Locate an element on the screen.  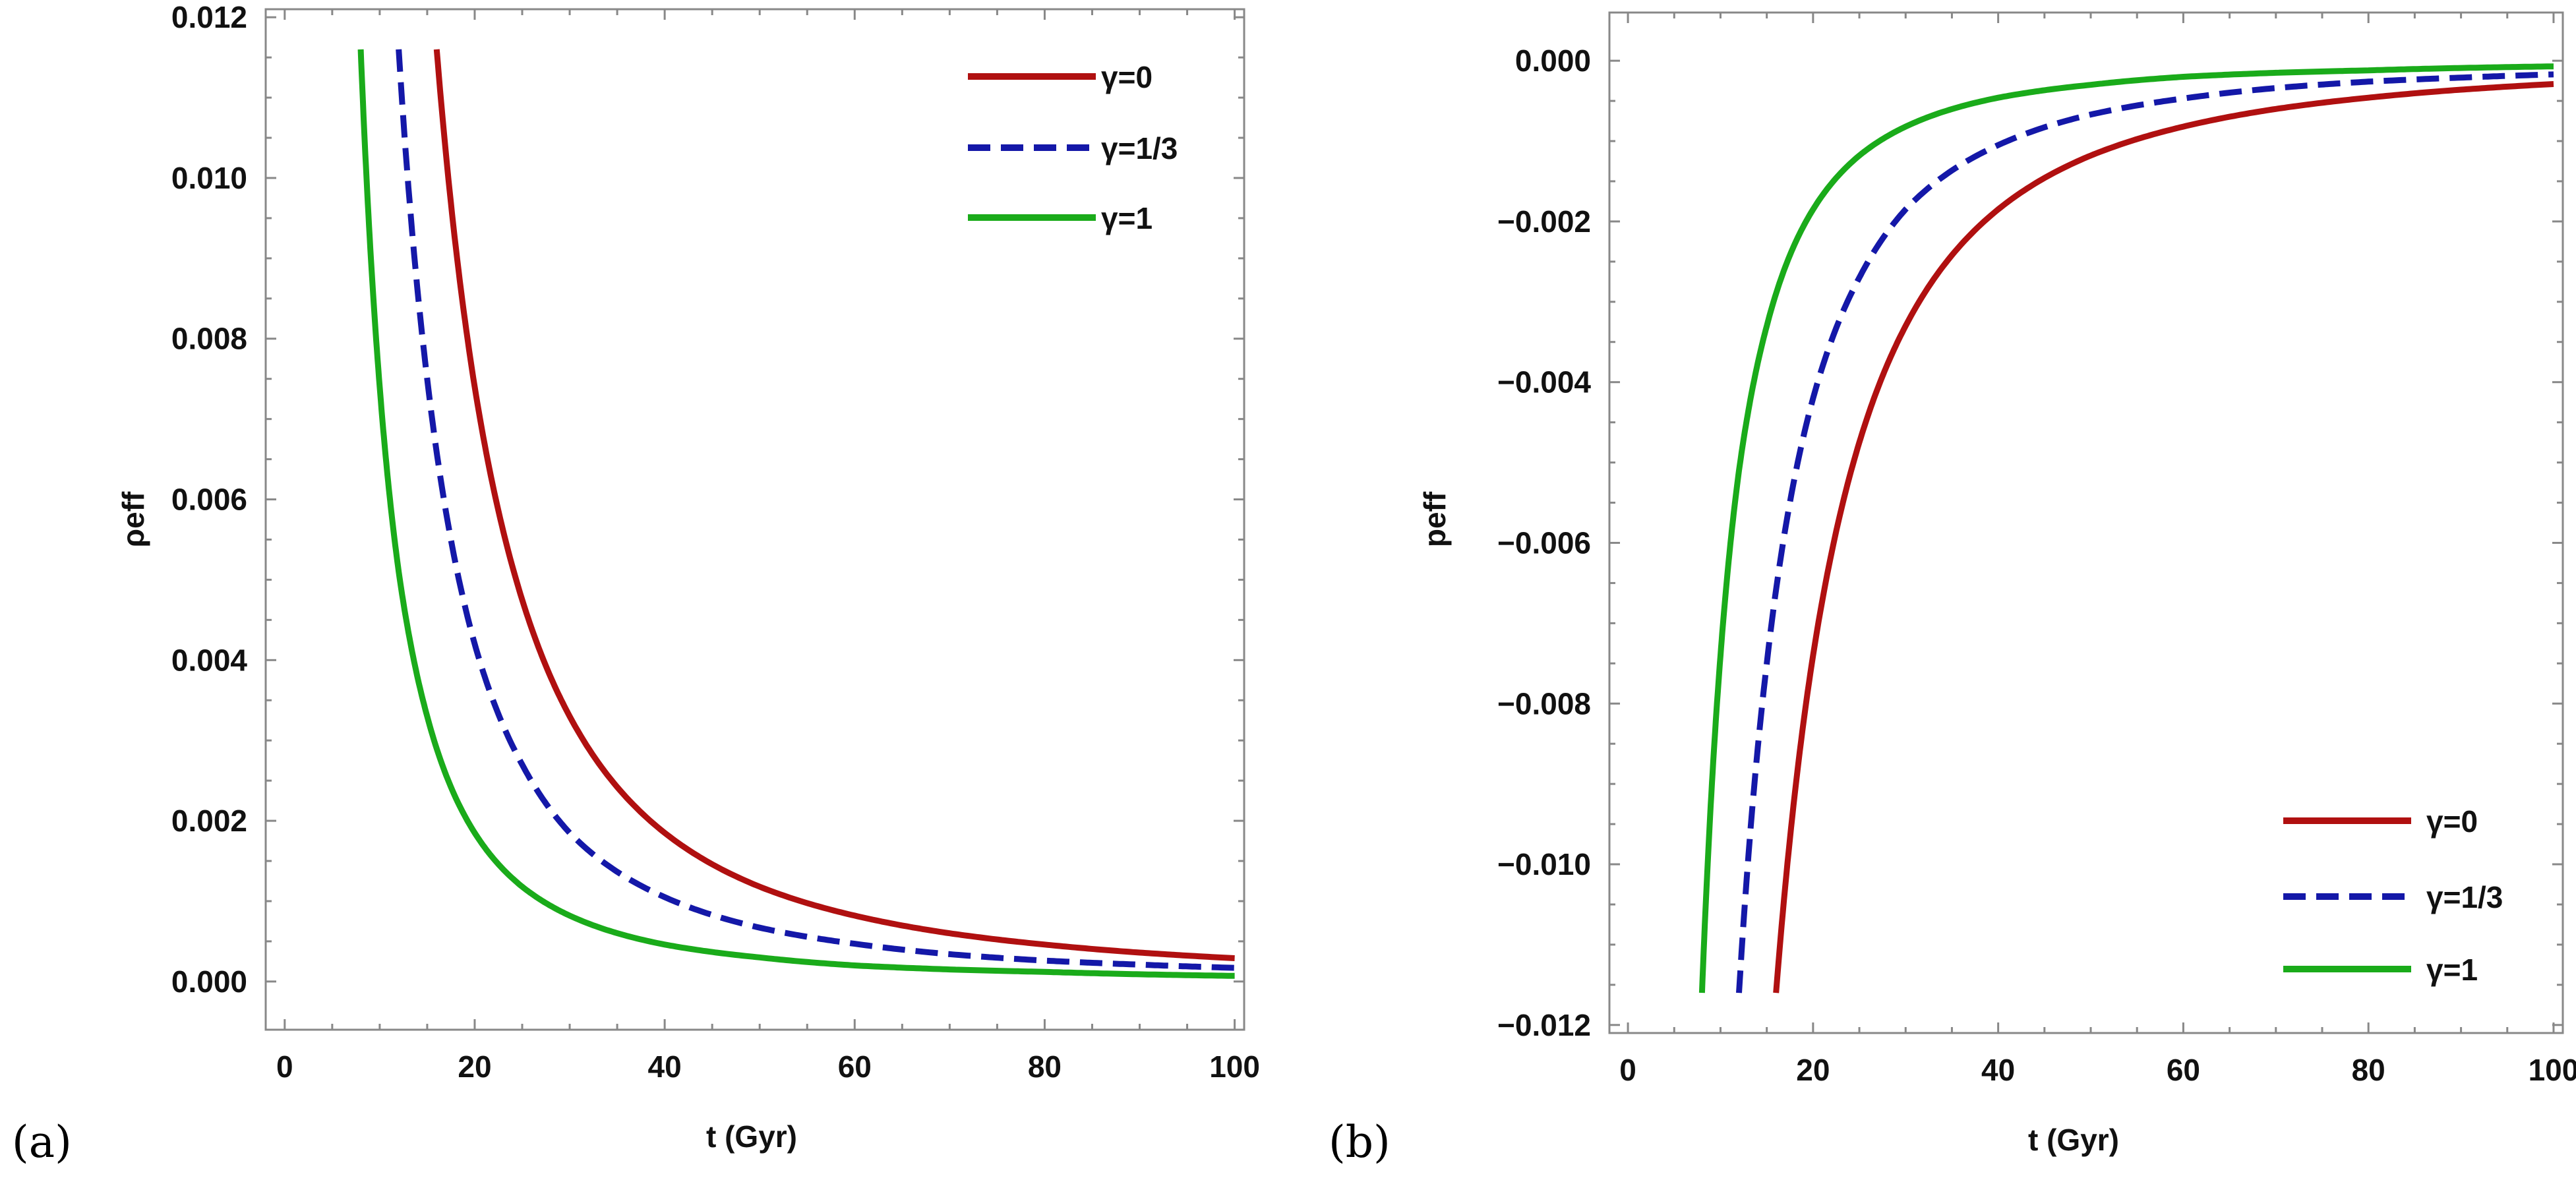
y-tick-label: 0.008 is located at coordinates (209, 339).